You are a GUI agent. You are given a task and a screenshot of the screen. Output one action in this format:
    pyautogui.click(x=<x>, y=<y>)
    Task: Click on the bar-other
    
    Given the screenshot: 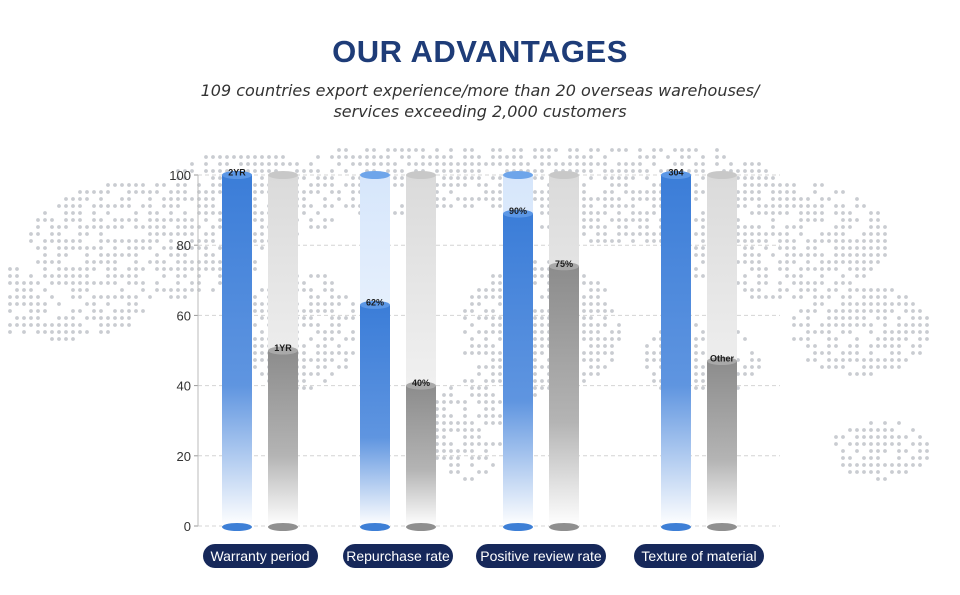 What is the action you would take?
    pyautogui.click(x=564, y=396)
    